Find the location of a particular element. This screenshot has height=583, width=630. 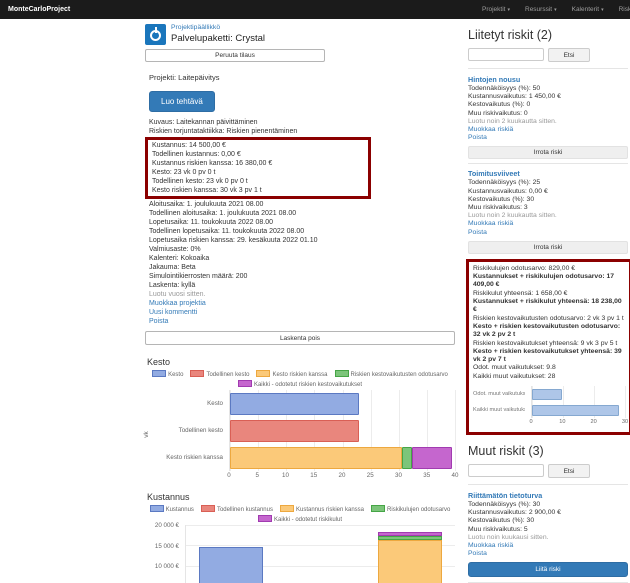

attach-risk-button: Liitä riski is located at coordinates (548, 570).